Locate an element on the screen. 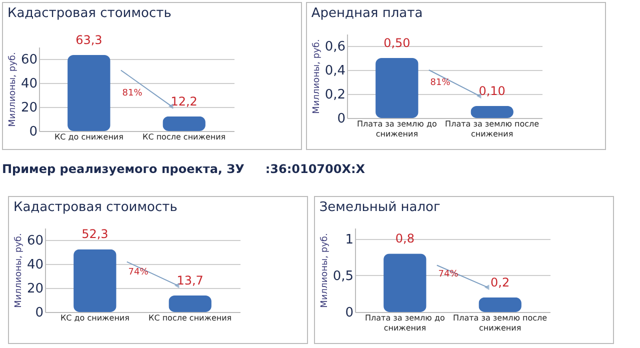 This screenshot has height=348, width=640. data-label: 63,3 is located at coordinates (89, 40).